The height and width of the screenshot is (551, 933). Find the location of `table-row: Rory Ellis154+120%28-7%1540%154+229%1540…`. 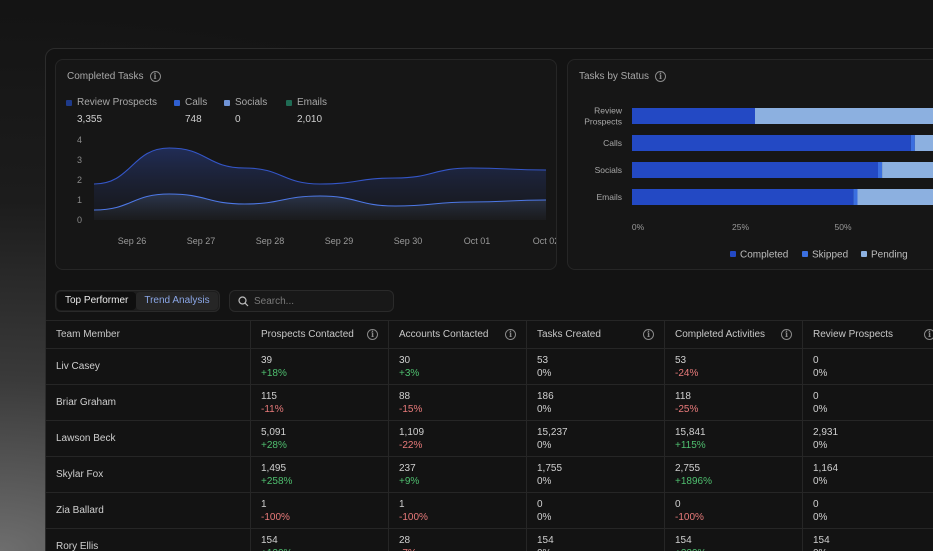

table-row: Rory Ellis154+120%28-7%1540%154+229%1540… is located at coordinates (489, 539).